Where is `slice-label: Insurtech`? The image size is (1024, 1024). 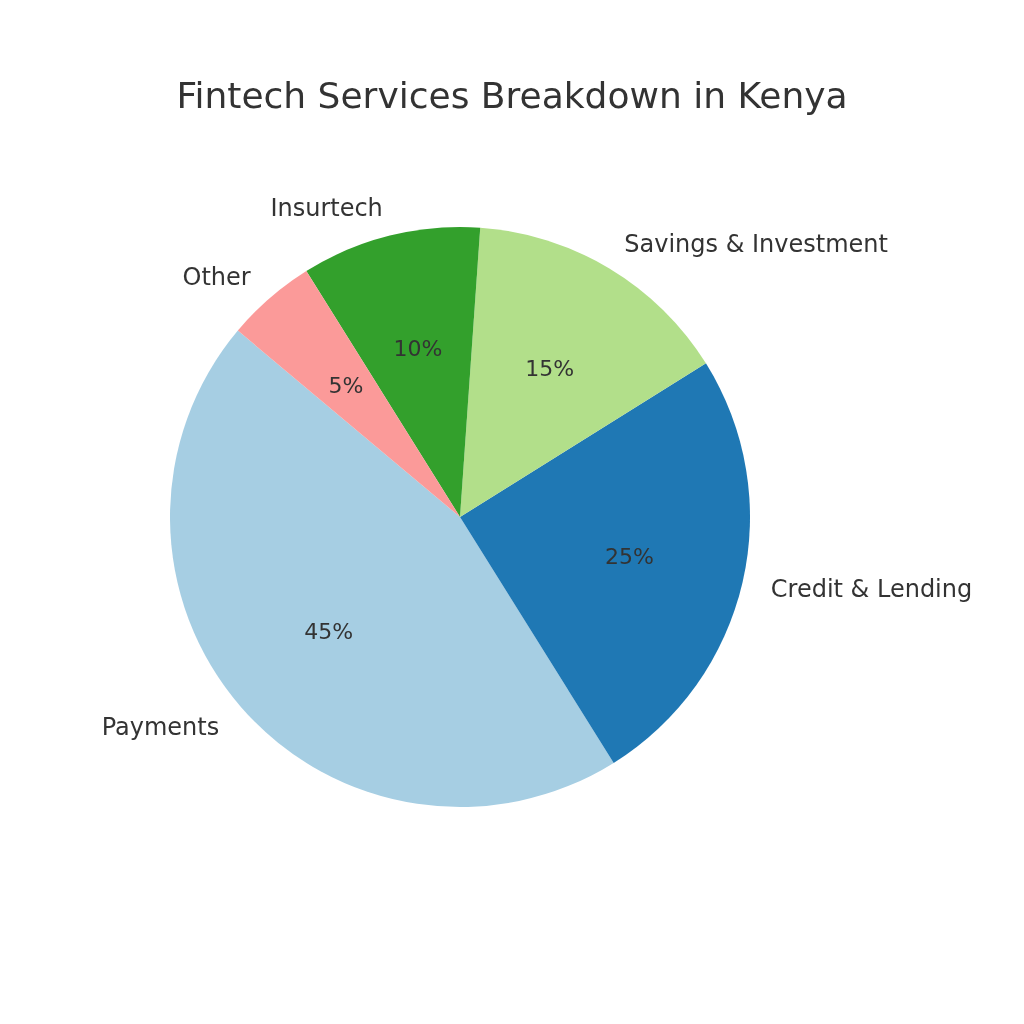
slice-label: Insurtech is located at coordinates (326, 207).